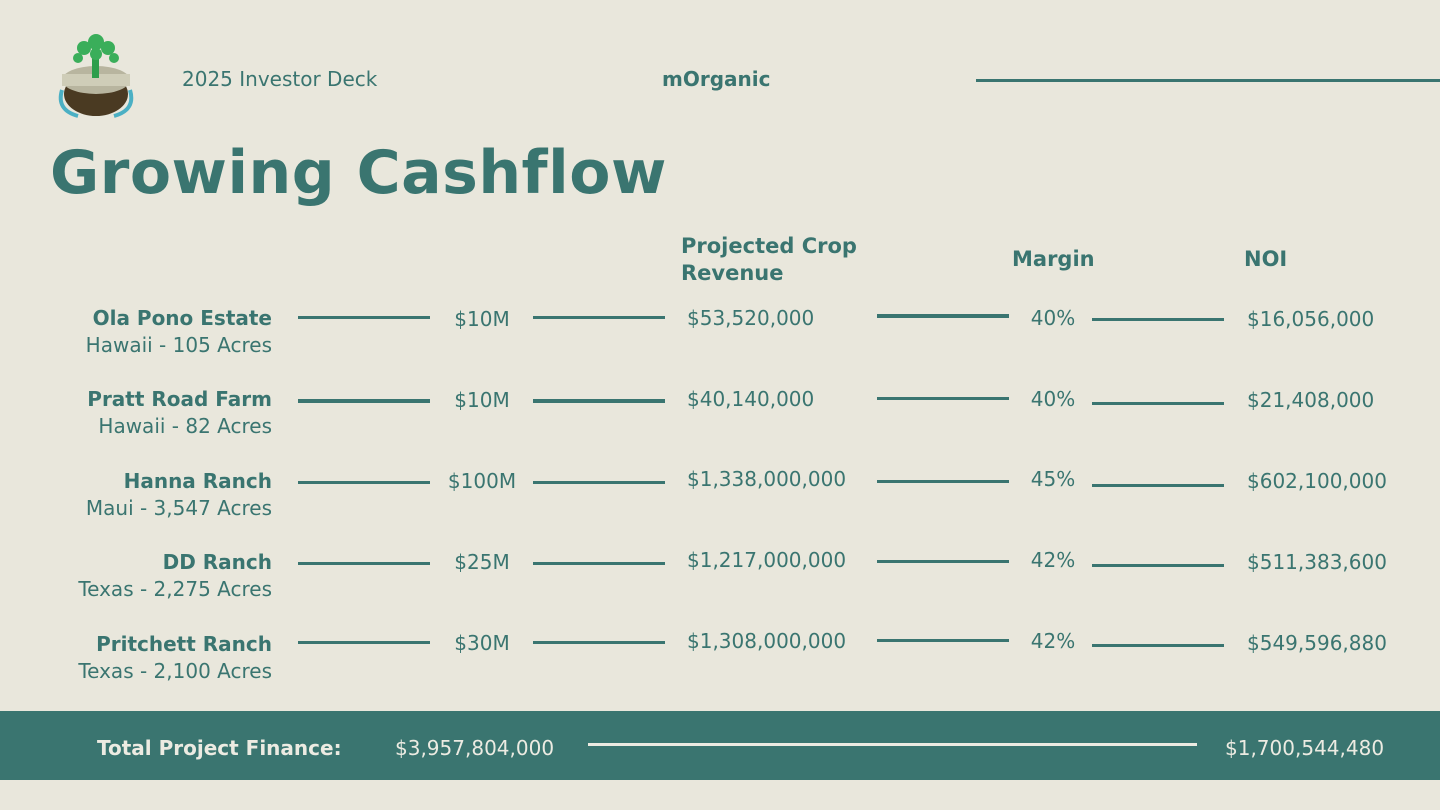 The width and height of the screenshot is (1440, 810). What do you see at coordinates (1053, 259) in the screenshot?
I see `column-header-margin: Margin` at bounding box center [1053, 259].